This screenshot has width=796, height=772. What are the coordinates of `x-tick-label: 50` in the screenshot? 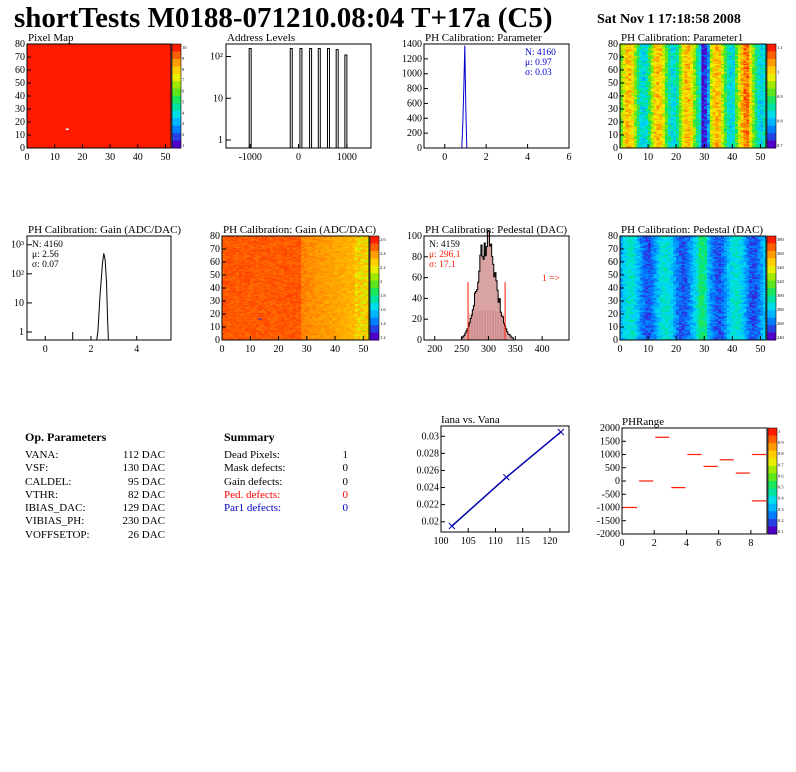 It's located at (165, 157).